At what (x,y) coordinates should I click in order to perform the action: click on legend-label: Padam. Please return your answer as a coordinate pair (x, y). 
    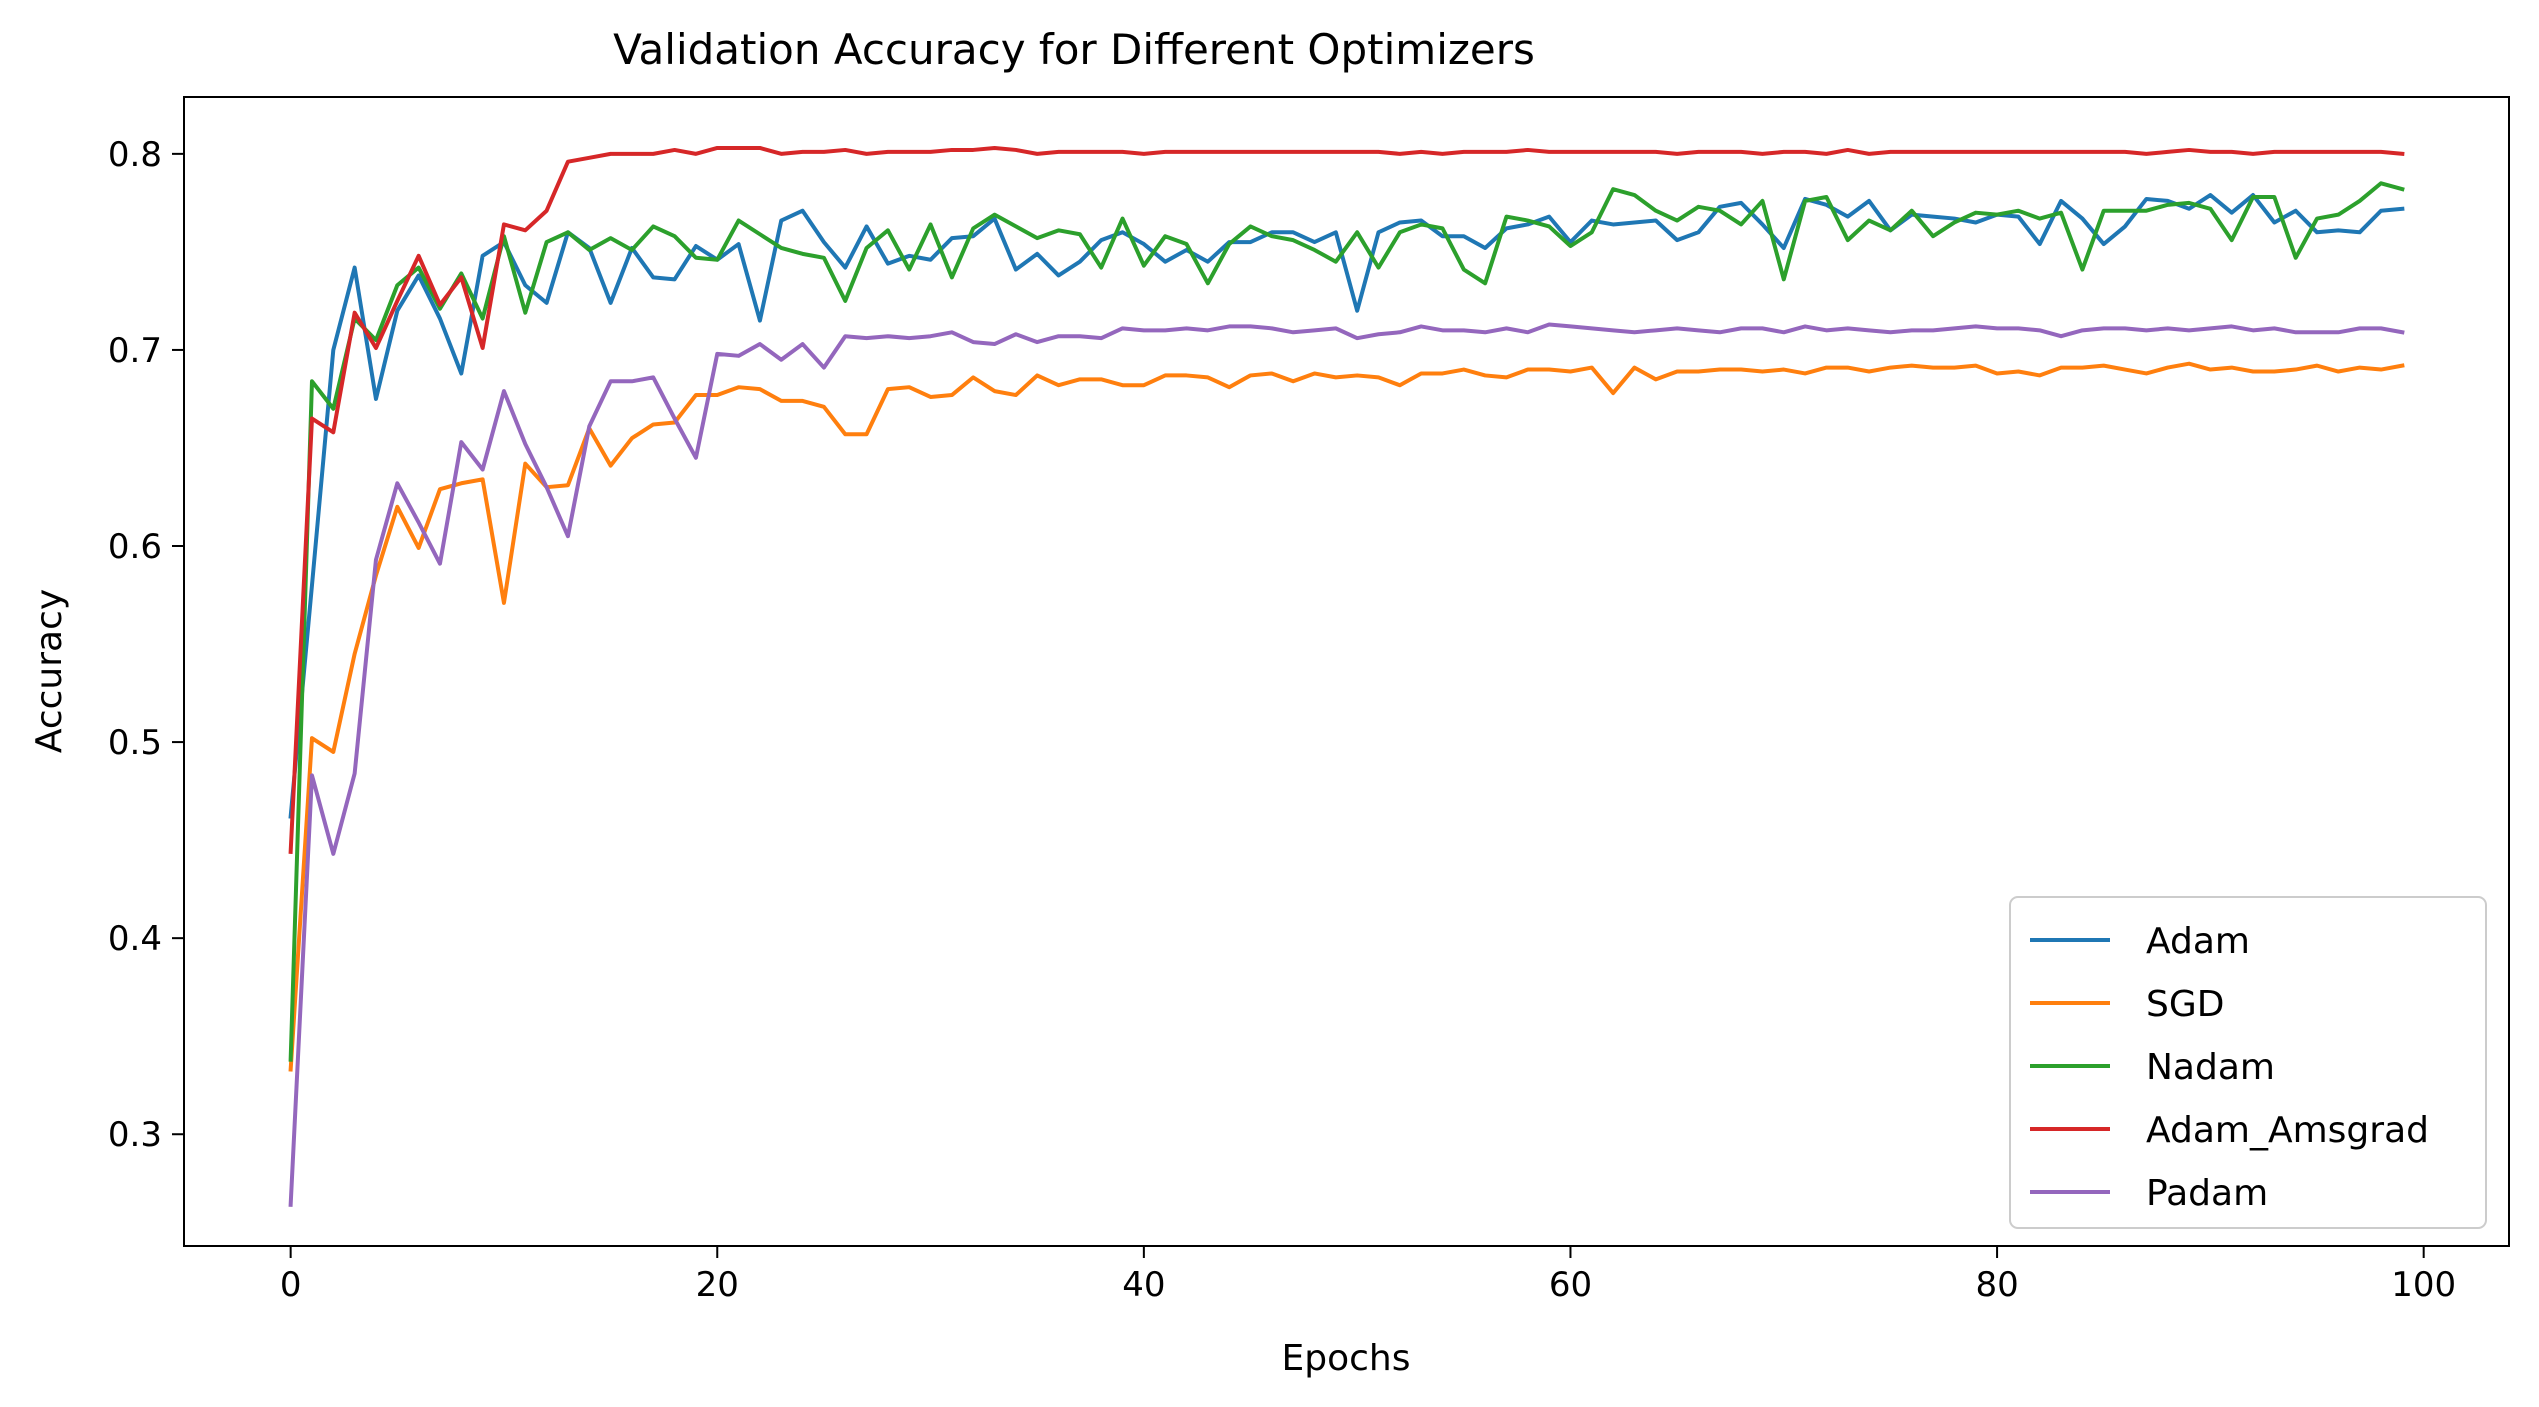
    Looking at the image, I should click on (2207, 1193).